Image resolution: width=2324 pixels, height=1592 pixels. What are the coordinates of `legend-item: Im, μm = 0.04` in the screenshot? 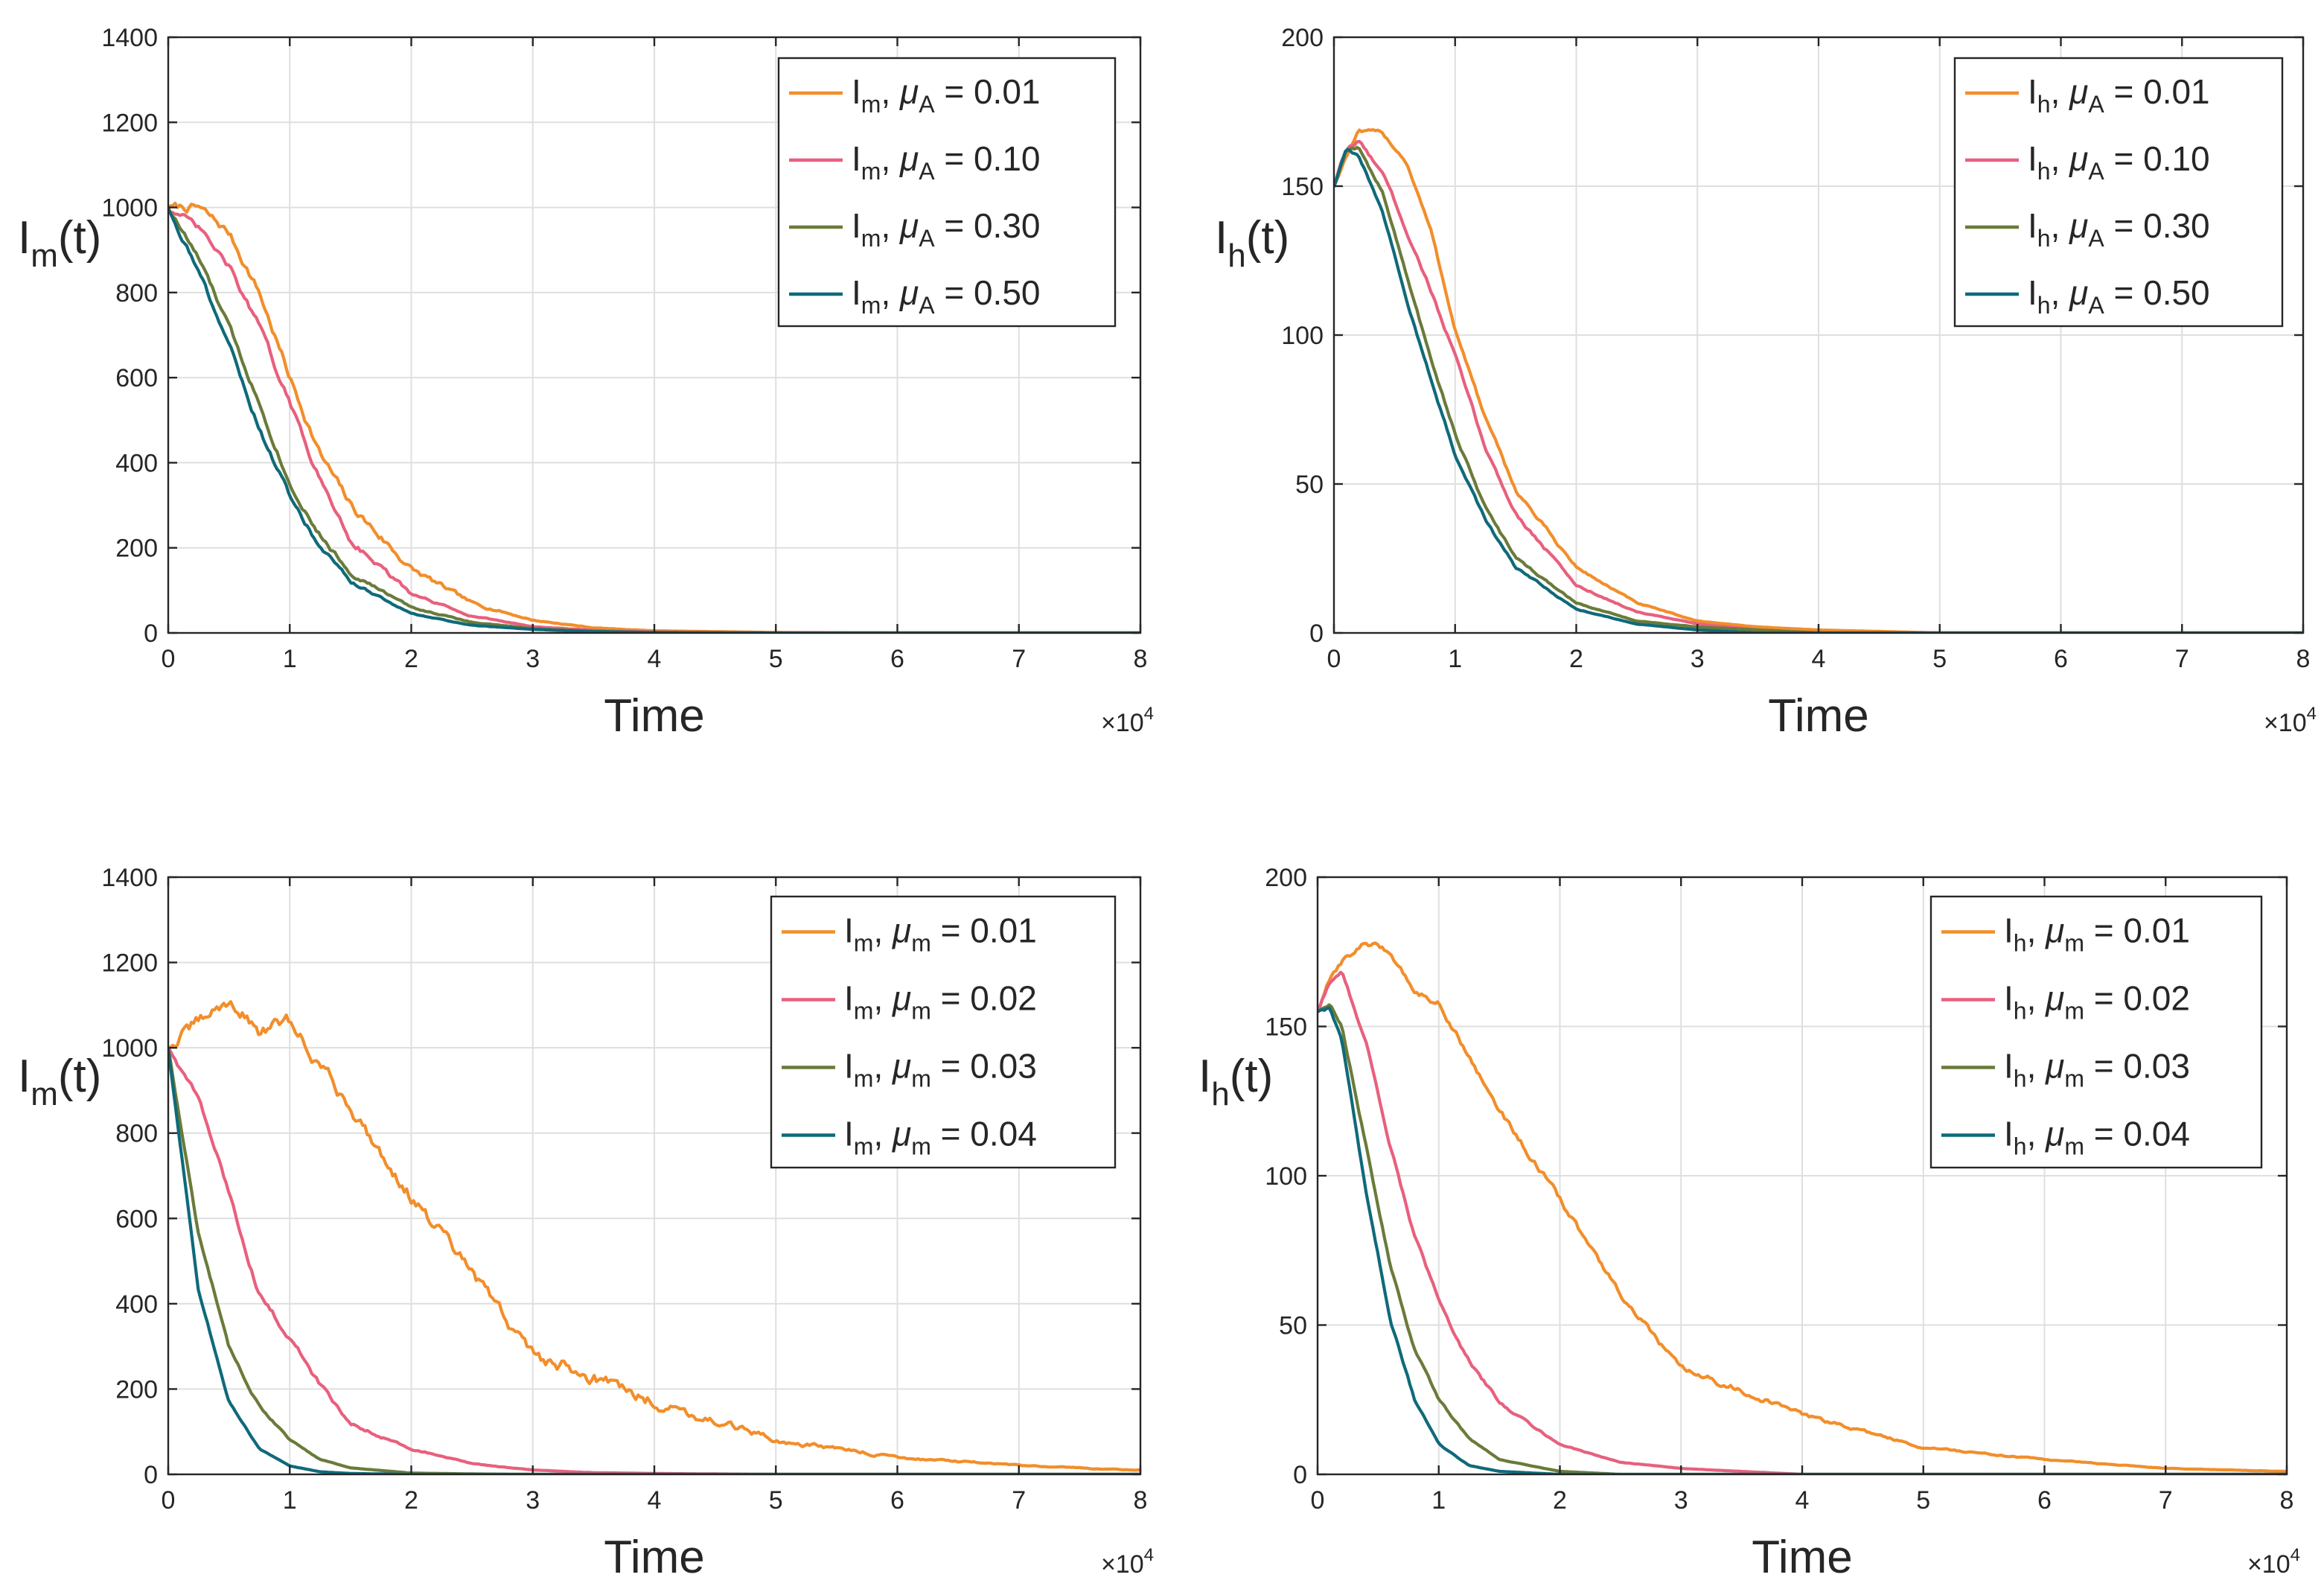 It's located at (910, 1137).